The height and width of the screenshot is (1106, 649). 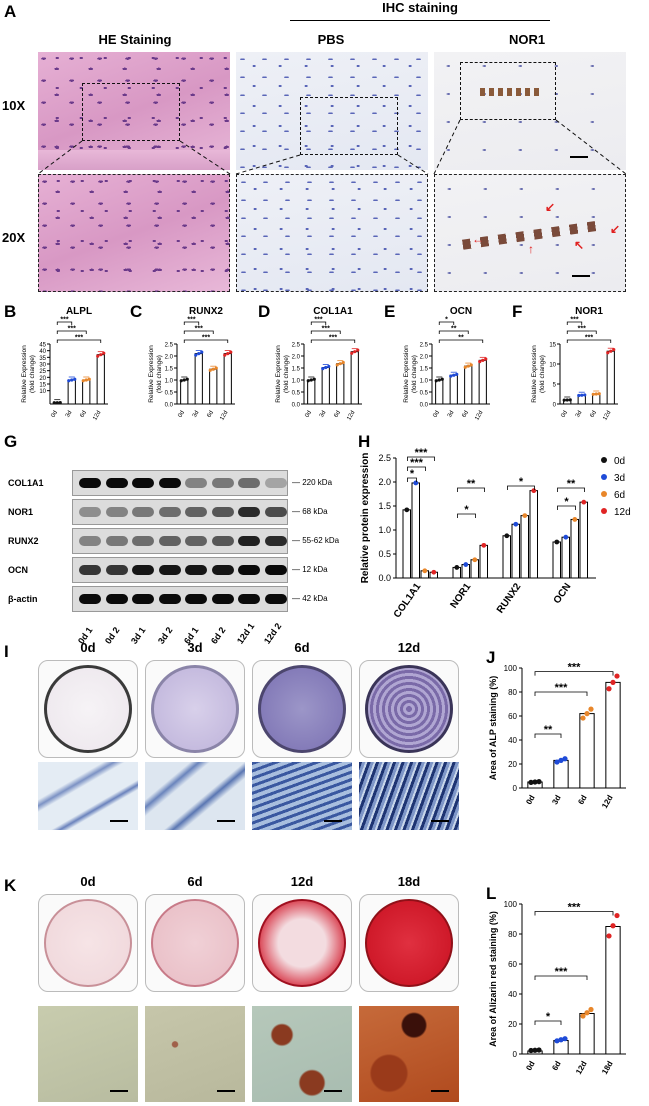 What do you see at coordinates (42, 352) in the screenshot?
I see `y-tick-label: 40` at bounding box center [42, 352].